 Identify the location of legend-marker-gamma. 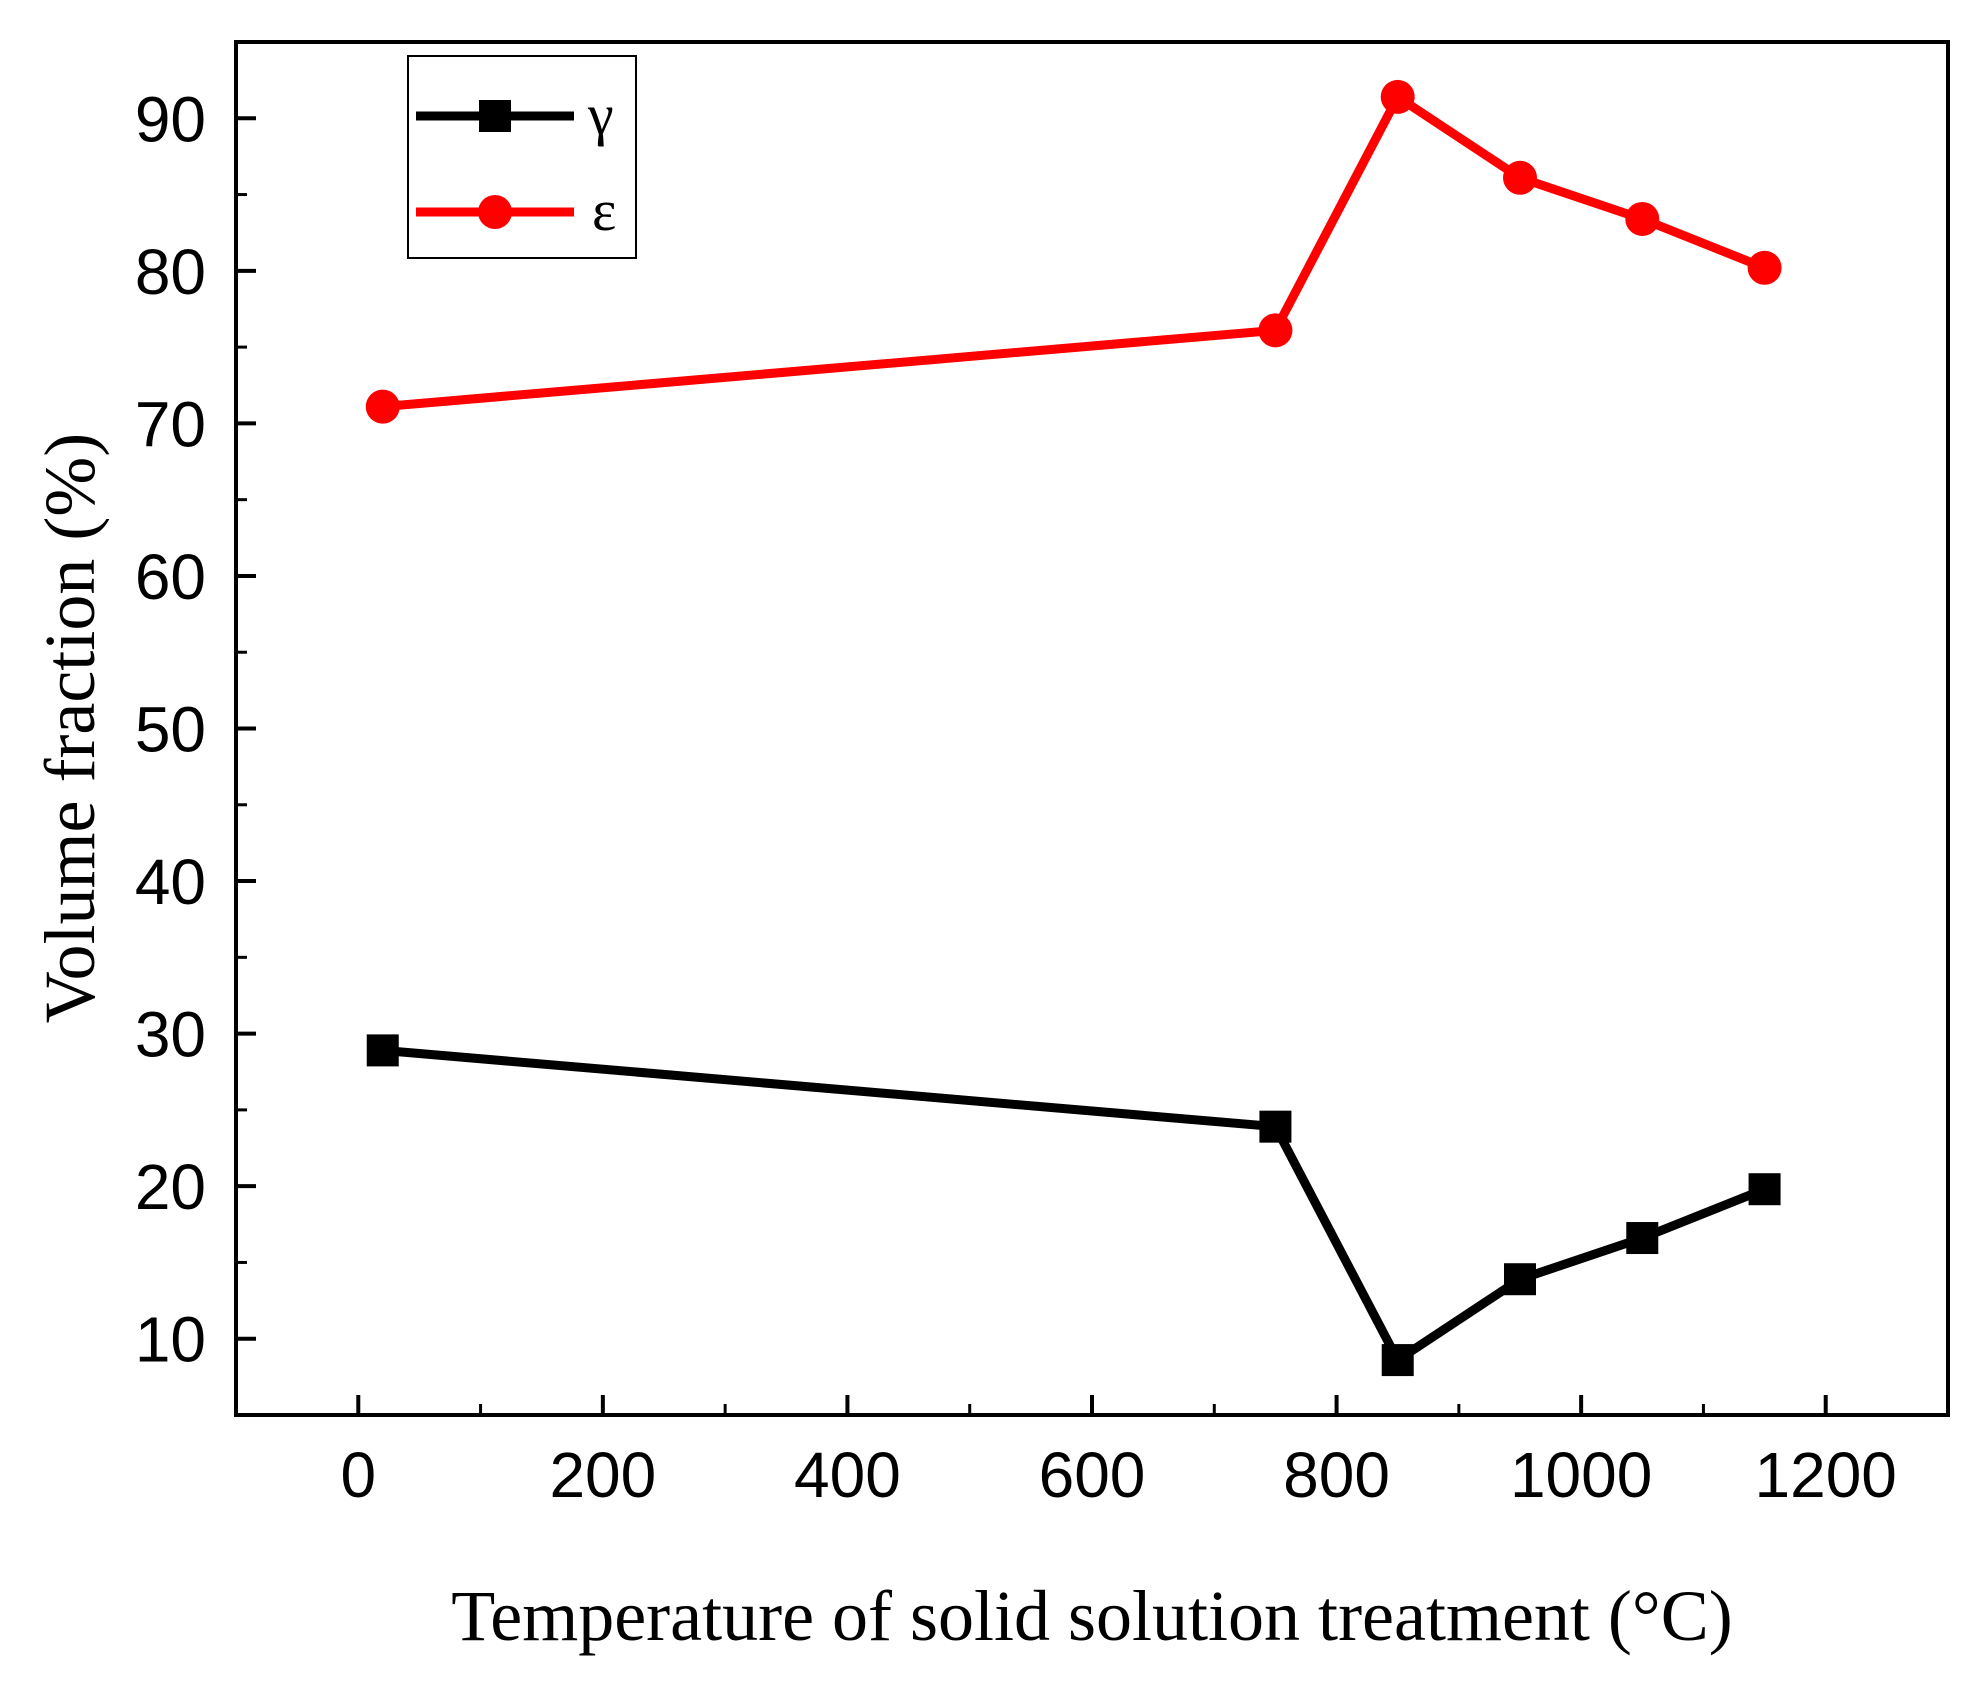
(495, 116).